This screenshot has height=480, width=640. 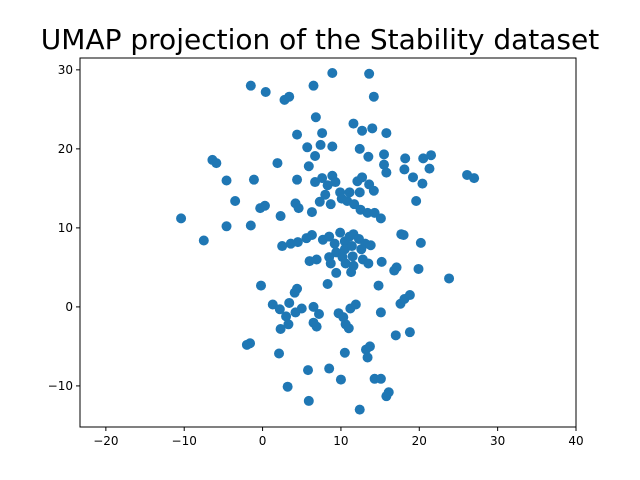 I want to click on y-tick-label: 20, so click(x=65, y=149).